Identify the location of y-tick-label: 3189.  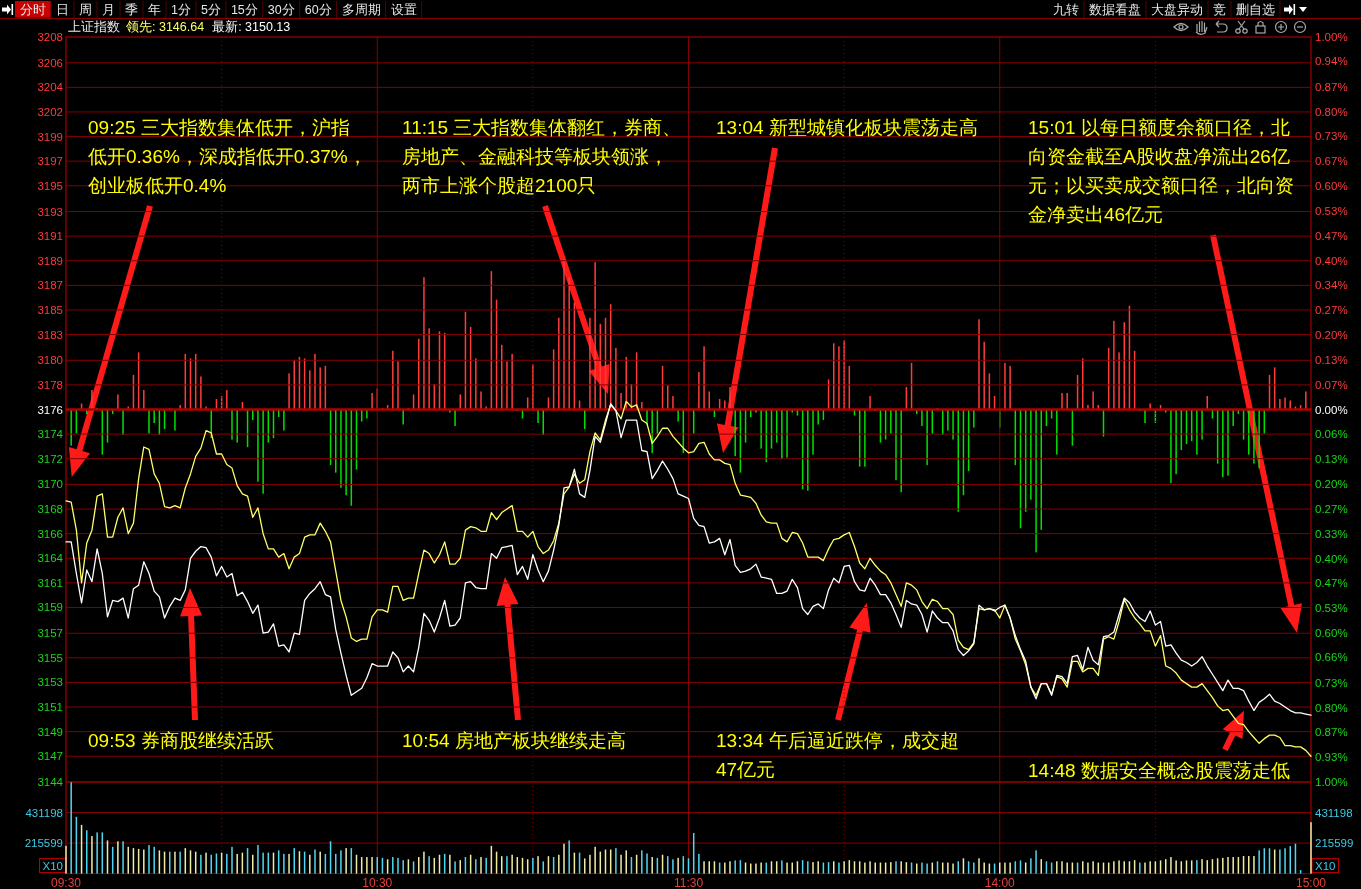
(50, 260).